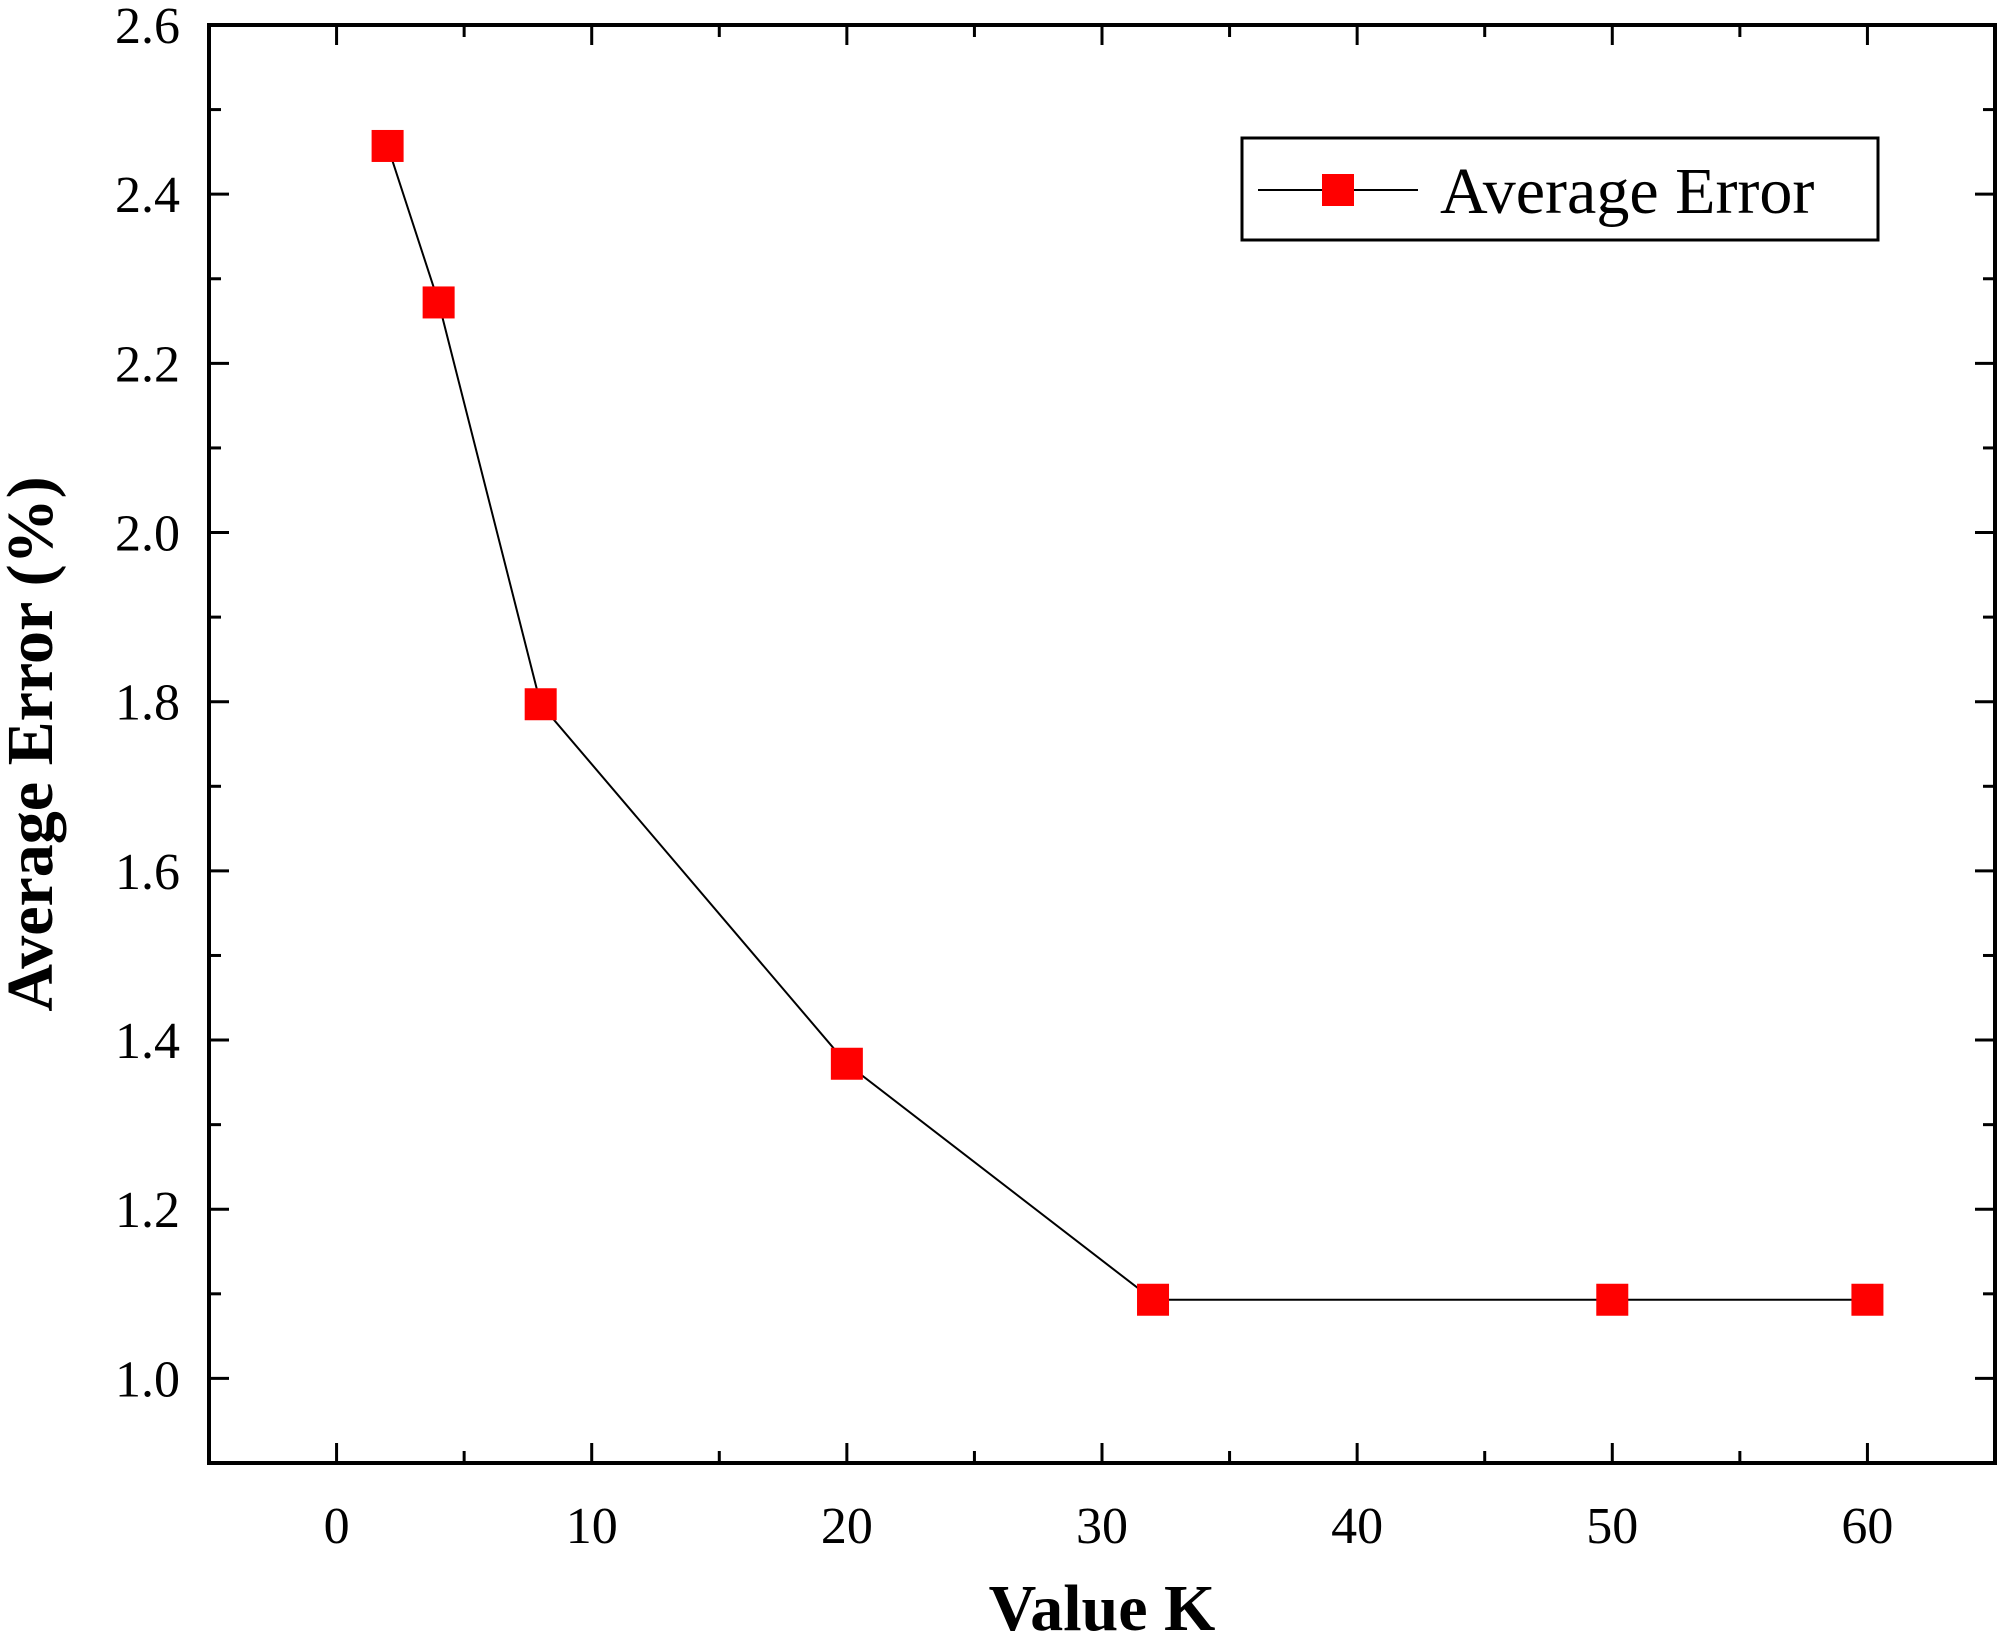 This screenshot has width=2000, height=1638. Describe the element at coordinates (1357, 1526) in the screenshot. I see `x-tick-label: 40` at that location.